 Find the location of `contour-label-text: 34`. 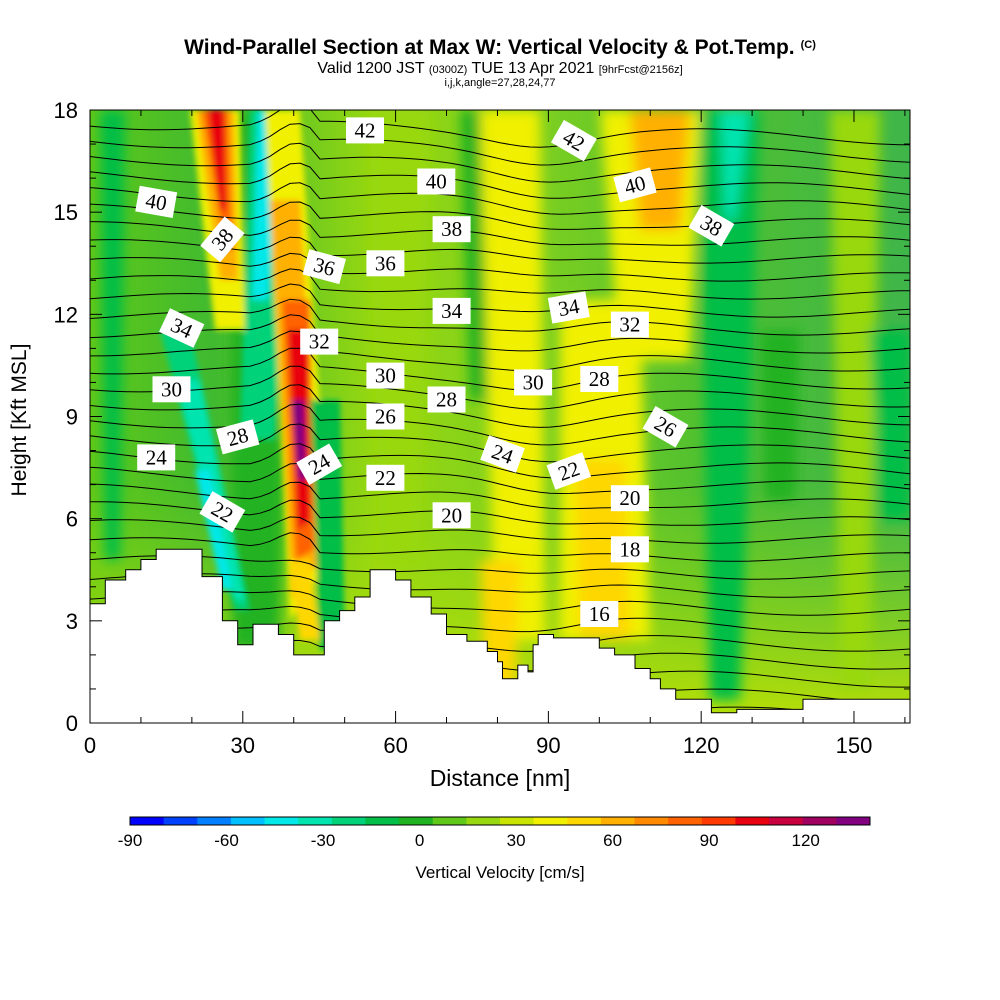

contour-label-text: 34 is located at coordinates (568, 307).